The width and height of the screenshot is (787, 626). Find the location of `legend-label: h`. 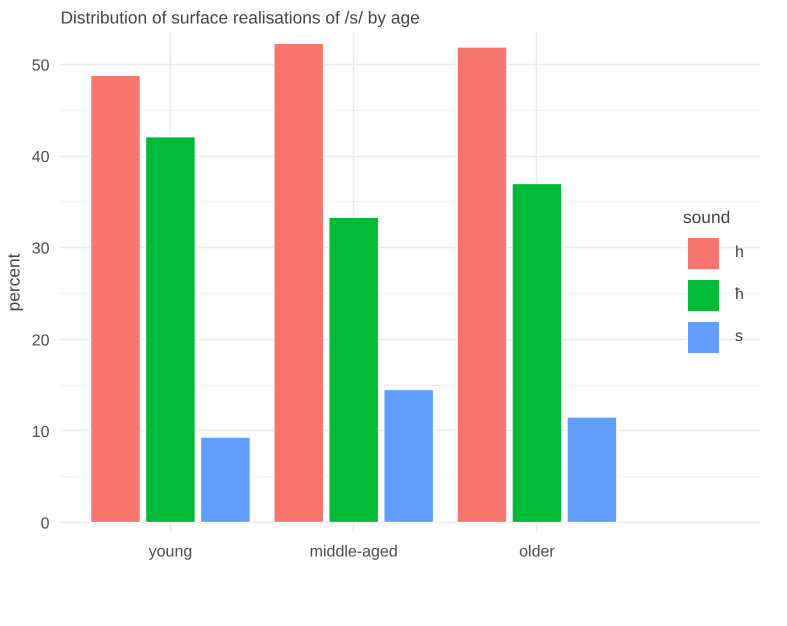

legend-label: h is located at coordinates (740, 253).